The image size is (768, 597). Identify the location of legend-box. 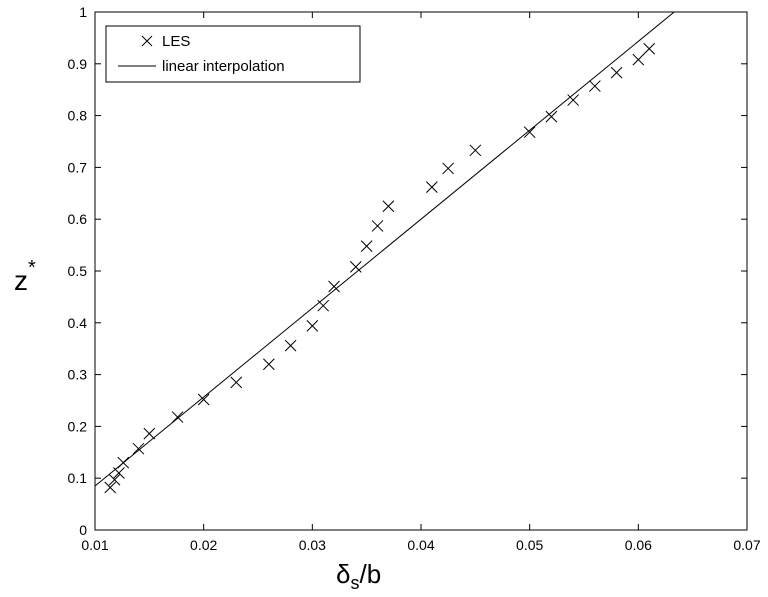
(233, 54).